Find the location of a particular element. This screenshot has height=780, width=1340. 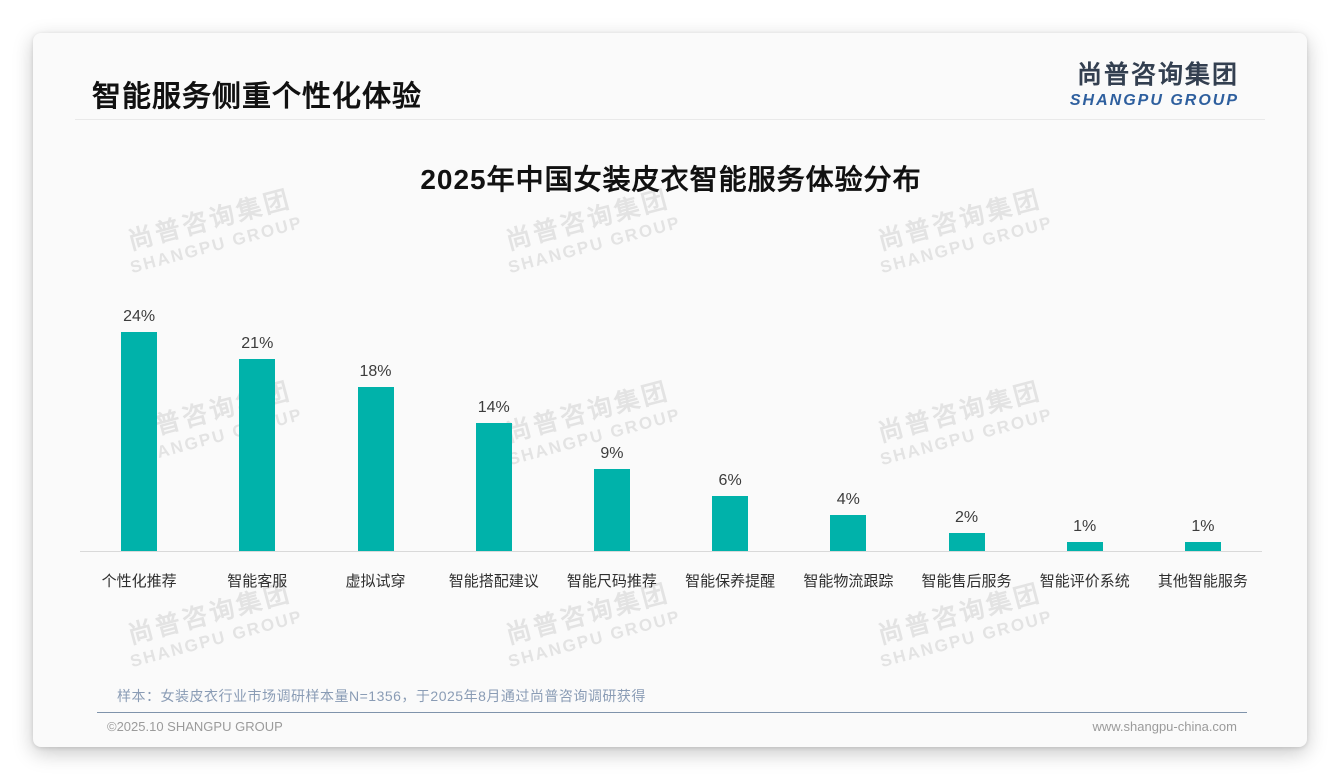

bar-value-label: 18% is located at coordinates (375, 371).